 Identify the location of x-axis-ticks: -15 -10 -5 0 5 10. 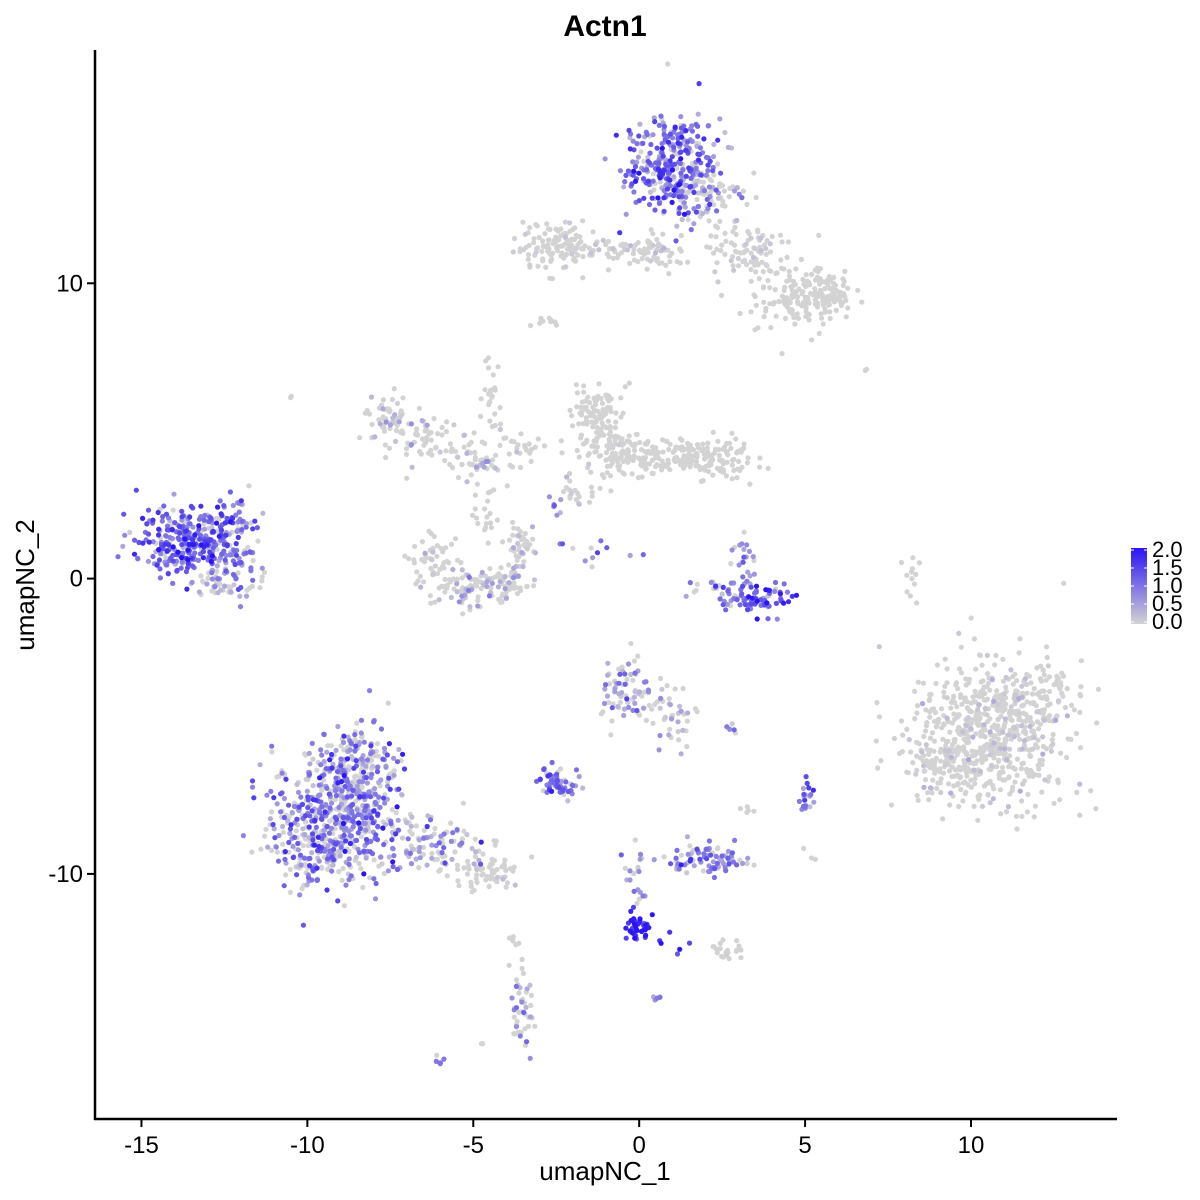
(554, 1139).